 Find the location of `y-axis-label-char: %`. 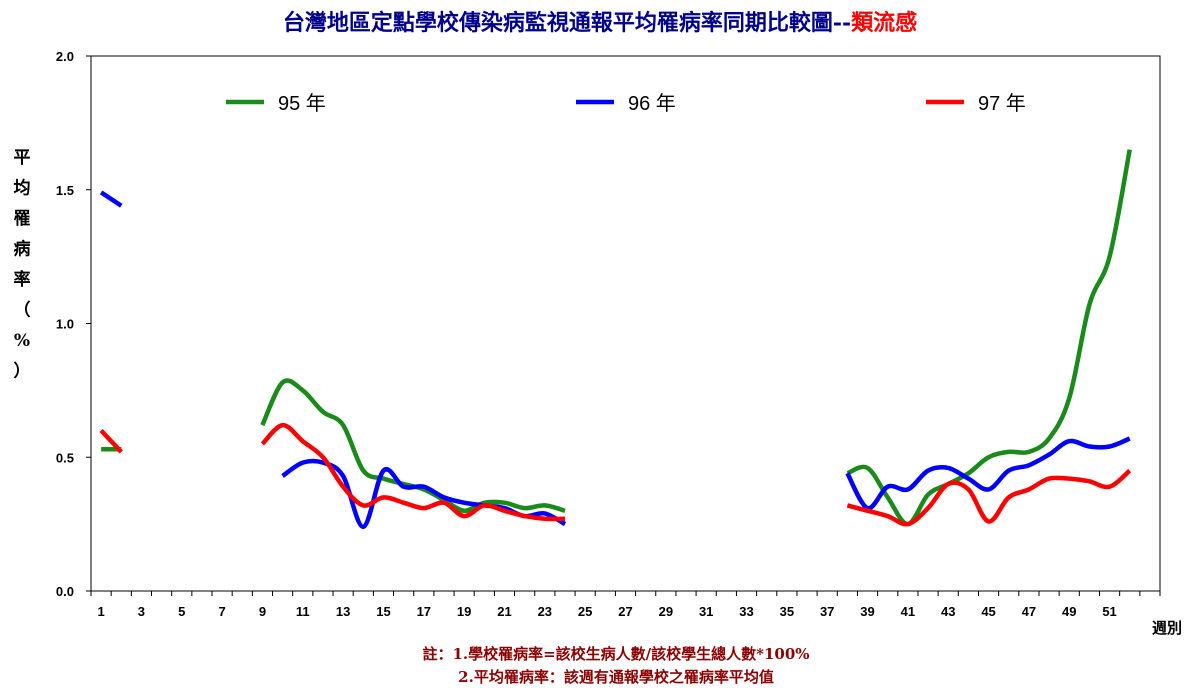

y-axis-label-char: % is located at coordinates (22, 341).